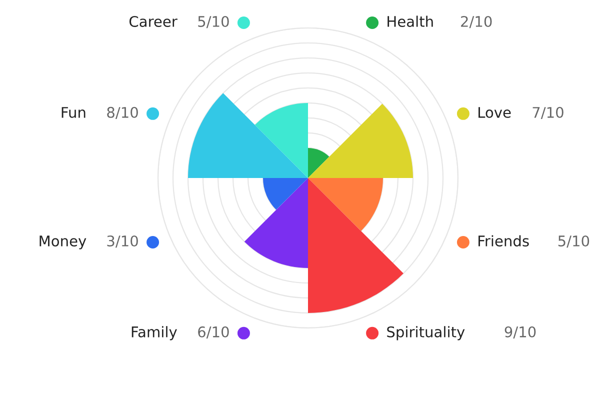  What do you see at coordinates (122, 113) in the screenshot?
I see `data-label: 8/10` at bounding box center [122, 113].